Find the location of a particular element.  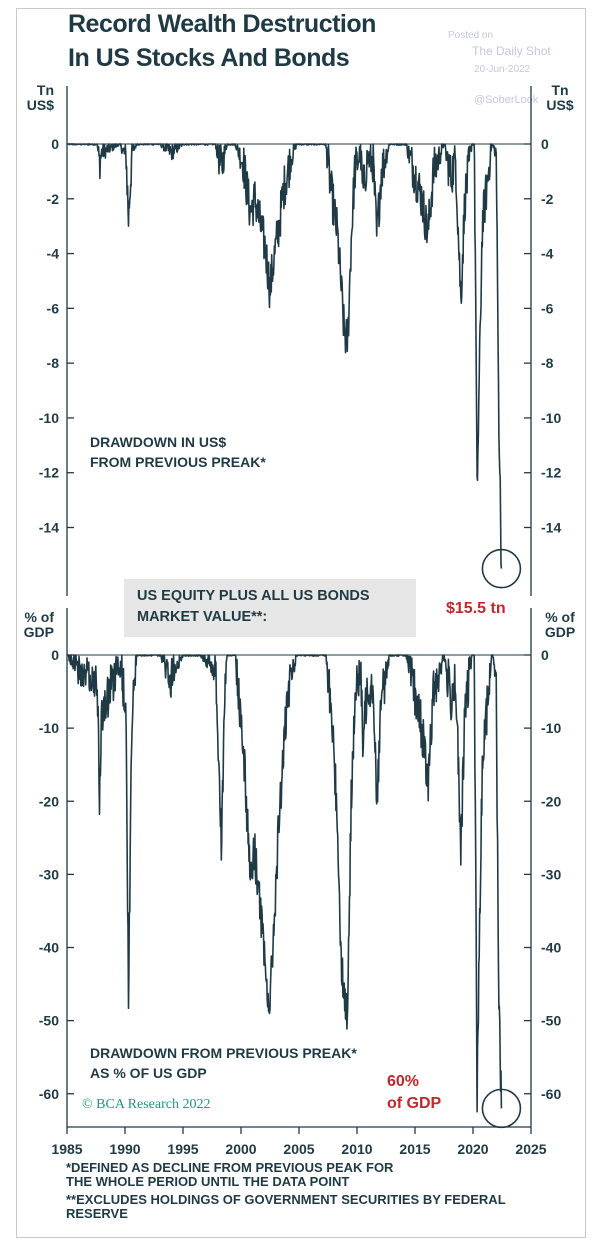

panel-annotation-line2: FROM PREVIOUS PREAK* is located at coordinates (178, 462).